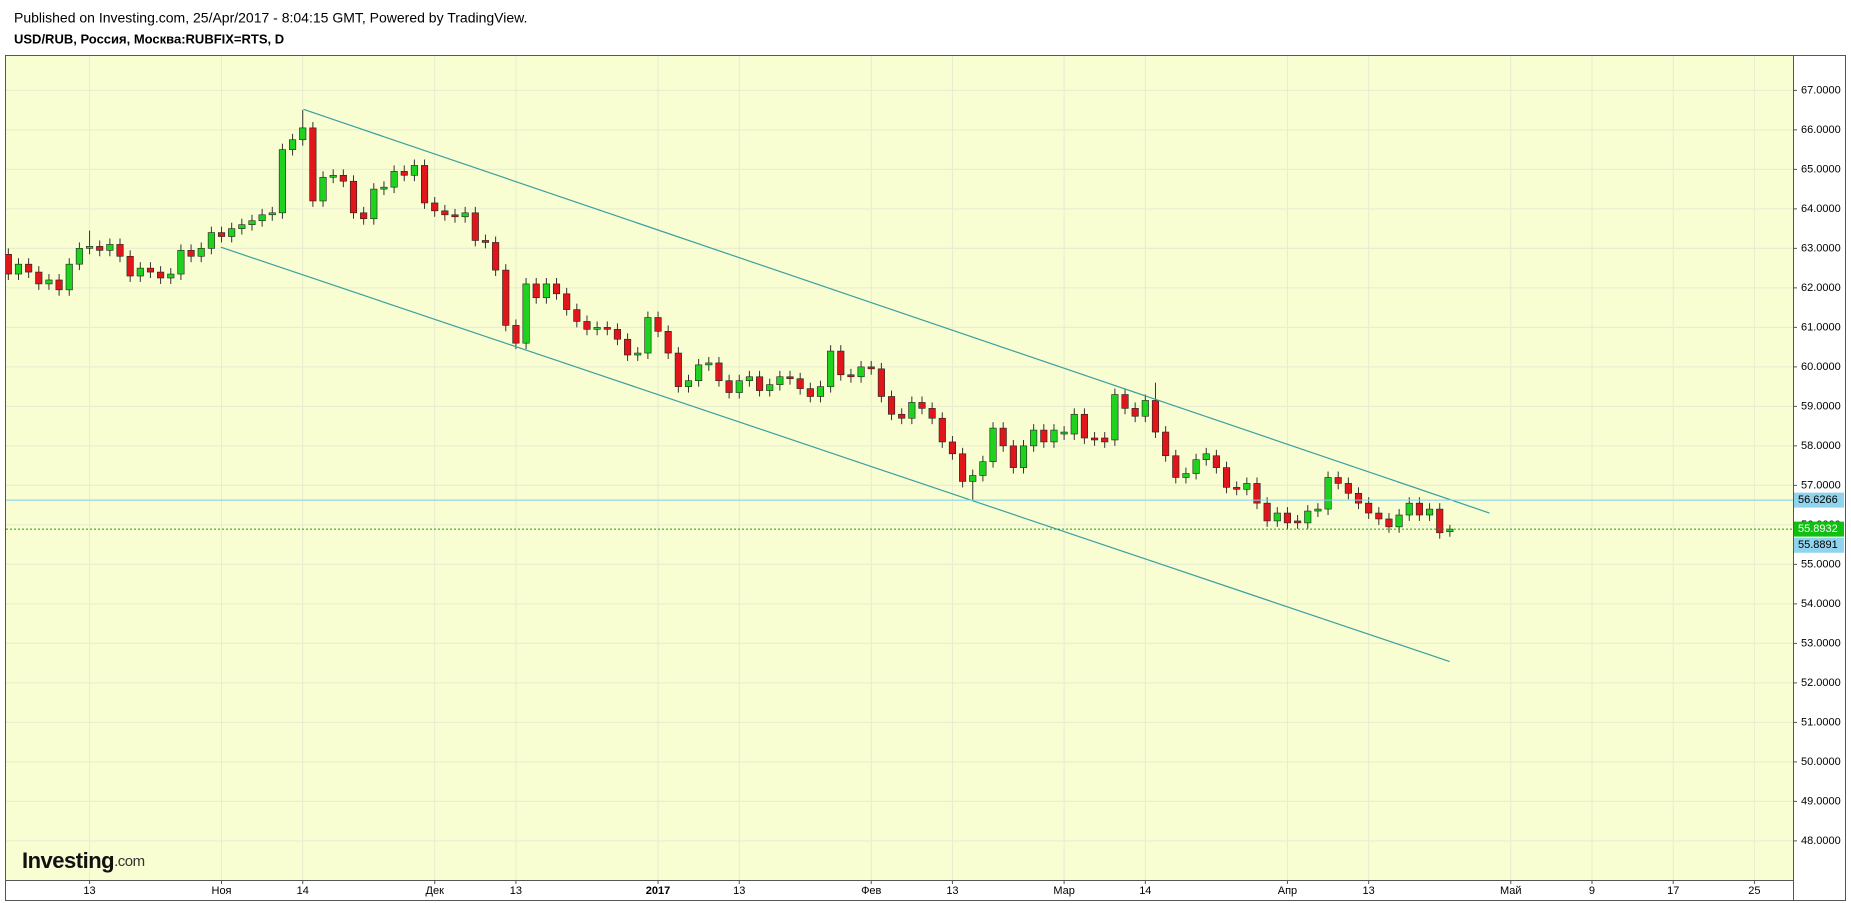 The width and height of the screenshot is (1851, 903). Describe the element at coordinates (1145, 891) in the screenshot. I see `x-tick-label: 14` at that location.